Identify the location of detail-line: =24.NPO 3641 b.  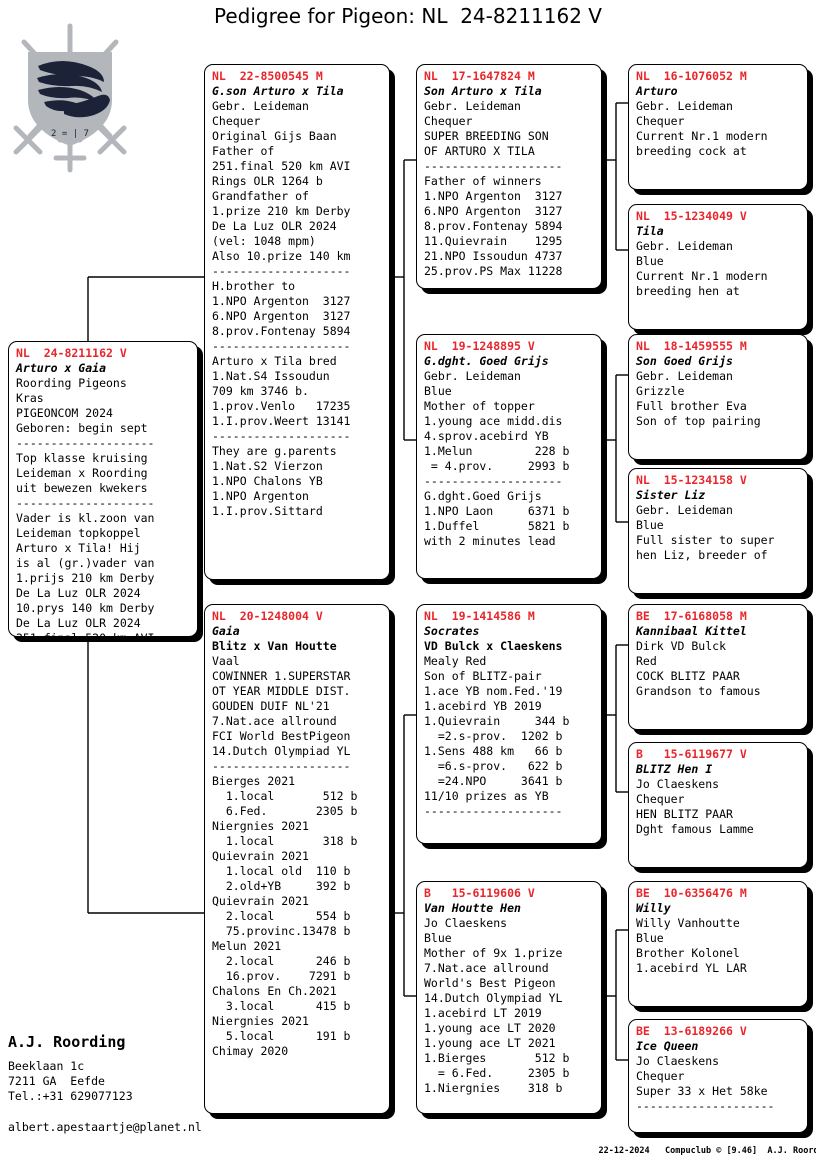
(493, 781).